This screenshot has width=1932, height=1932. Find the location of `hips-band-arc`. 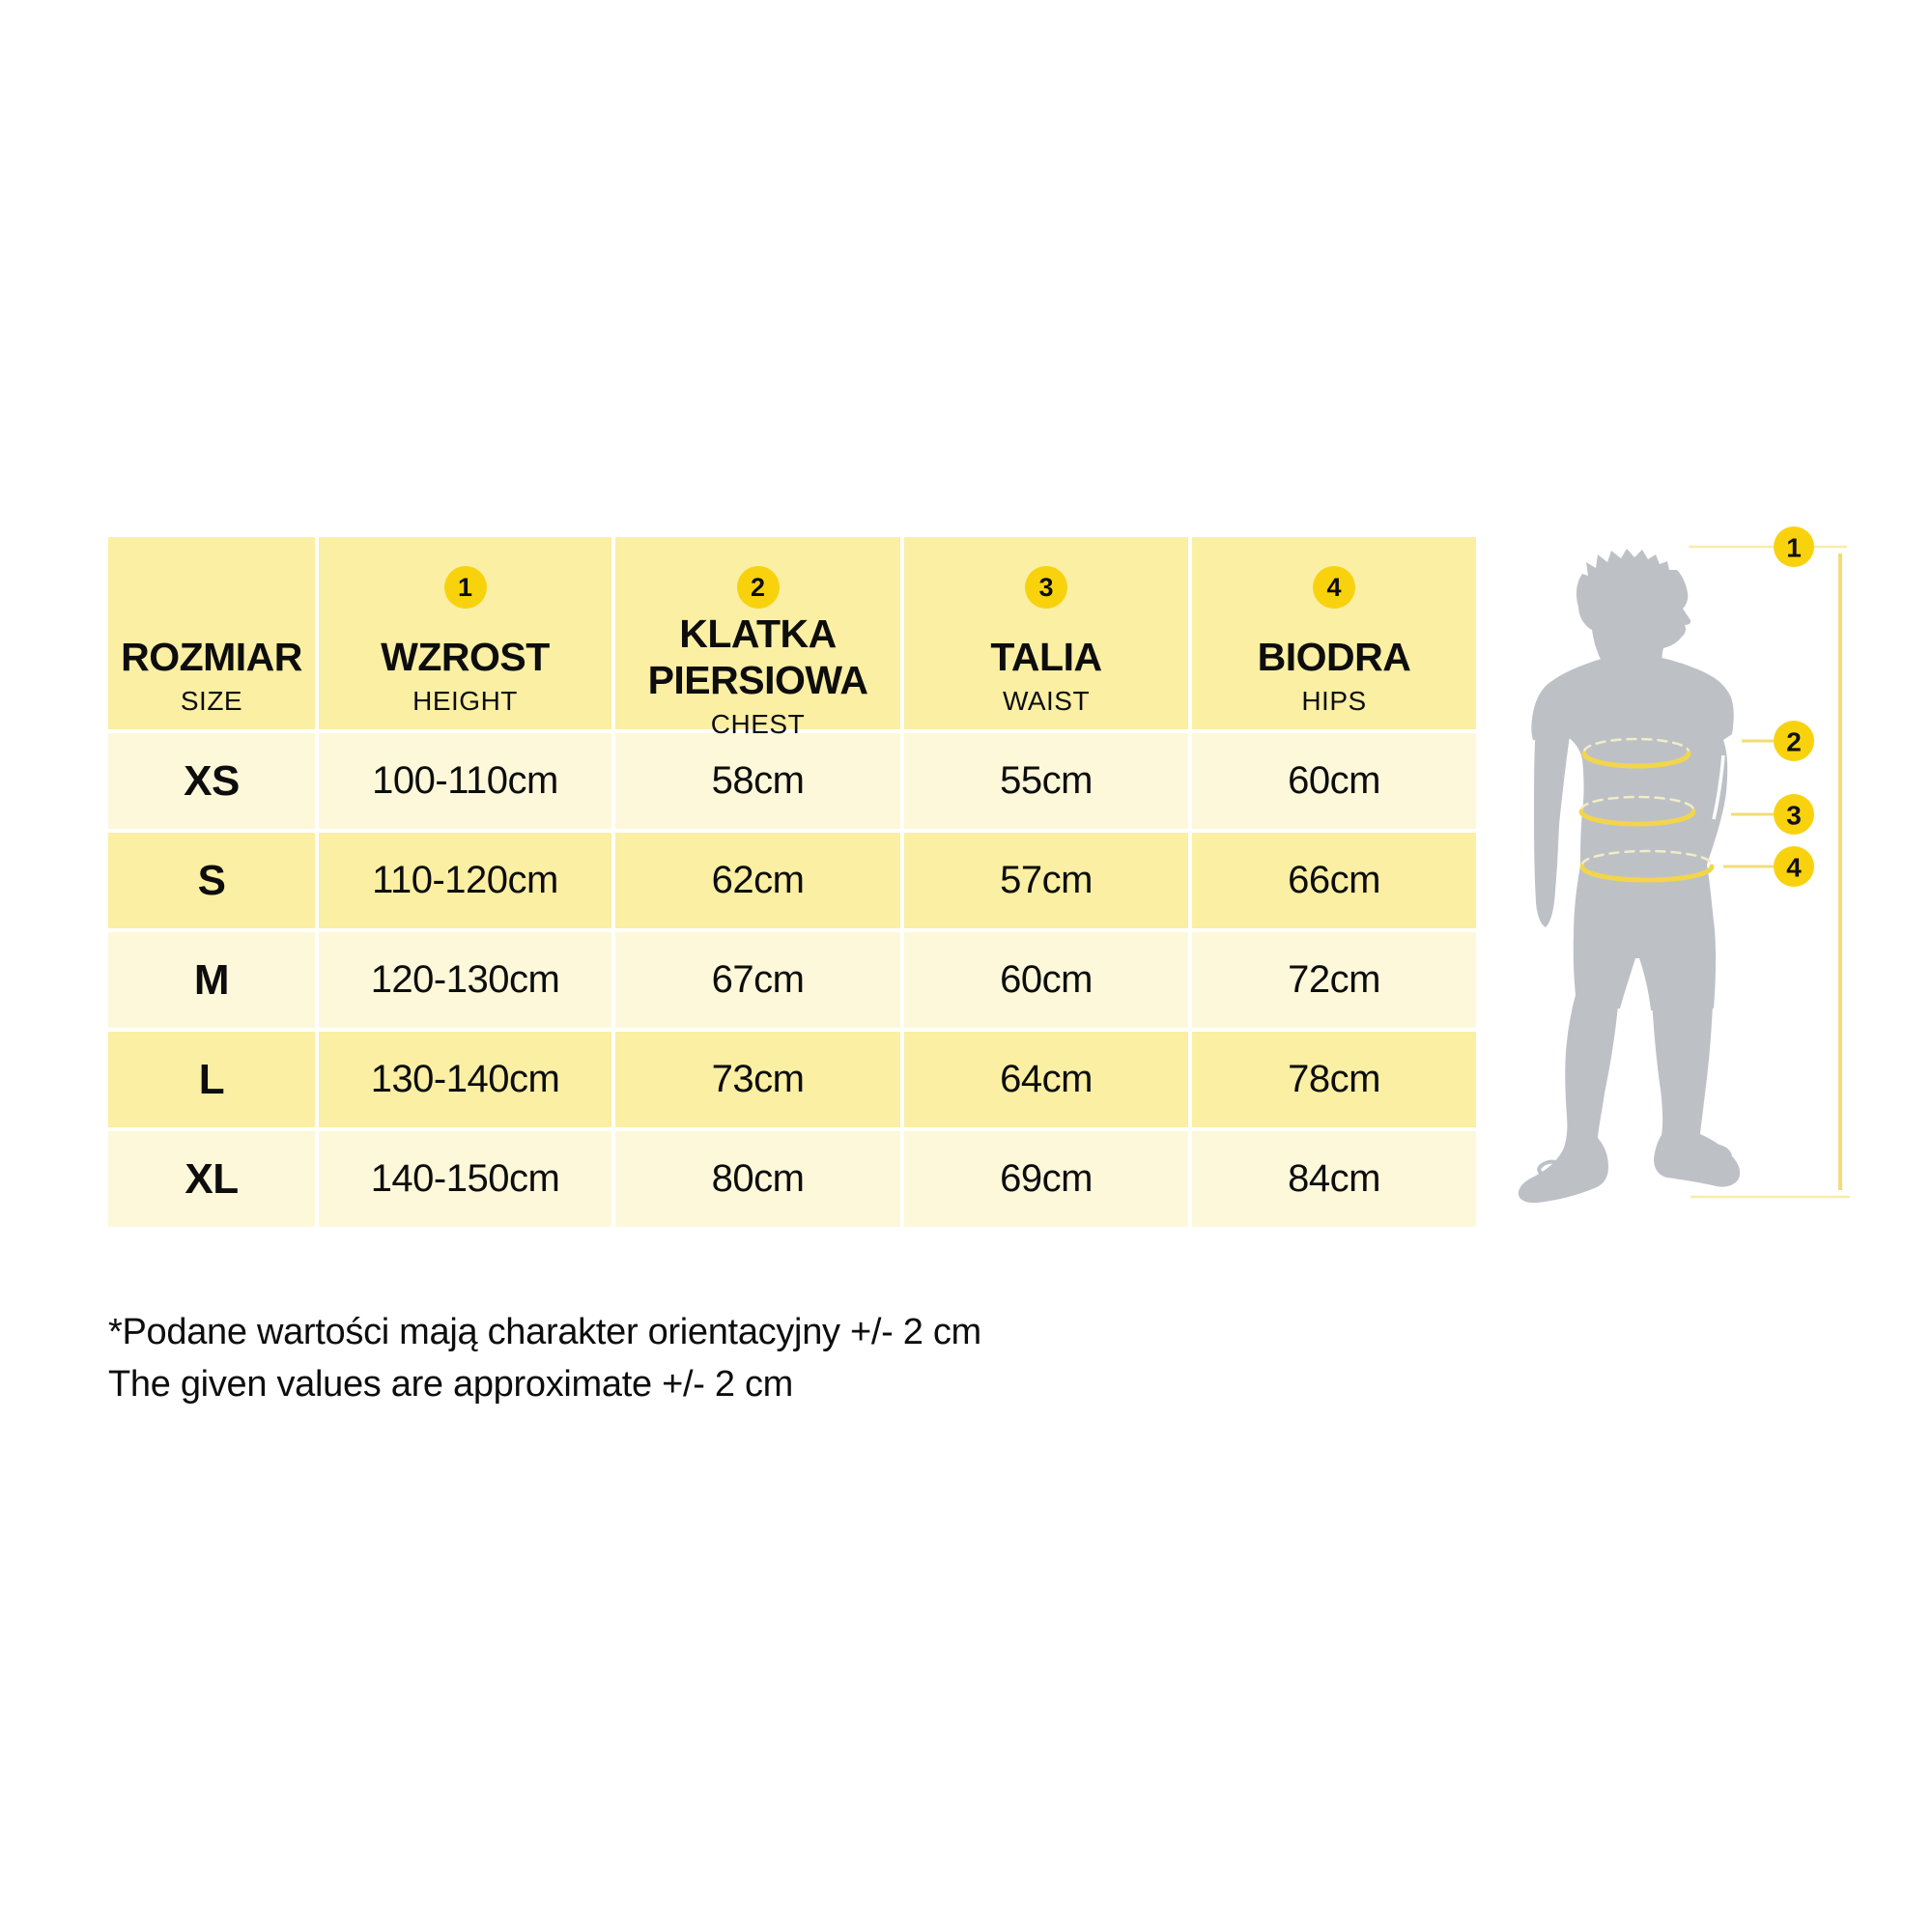

hips-band-arc is located at coordinates (1647, 873).